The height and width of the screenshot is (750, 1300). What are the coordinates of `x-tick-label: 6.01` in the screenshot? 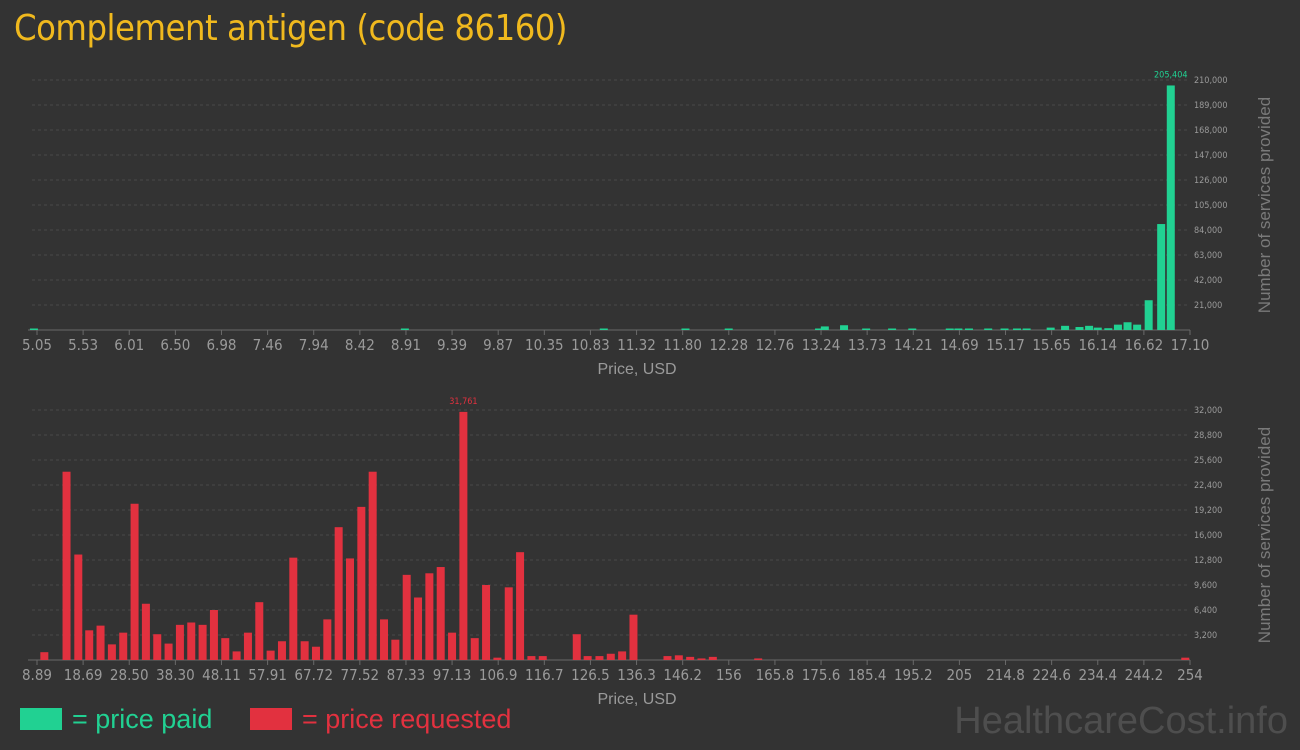 It's located at (129, 345).